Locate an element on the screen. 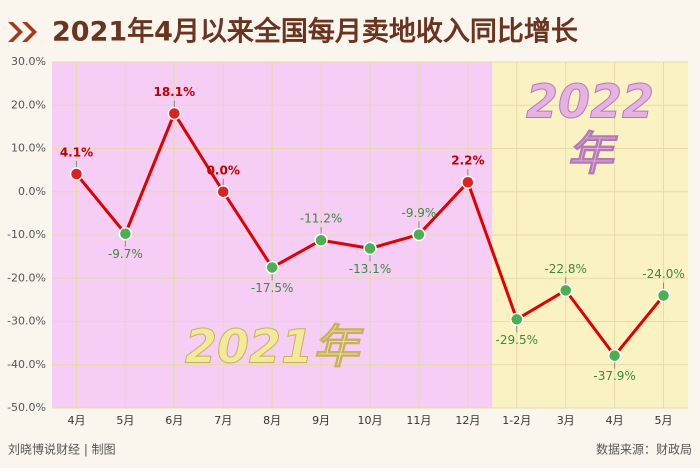  y-tick-label: -50.0% is located at coordinates (26, 407).